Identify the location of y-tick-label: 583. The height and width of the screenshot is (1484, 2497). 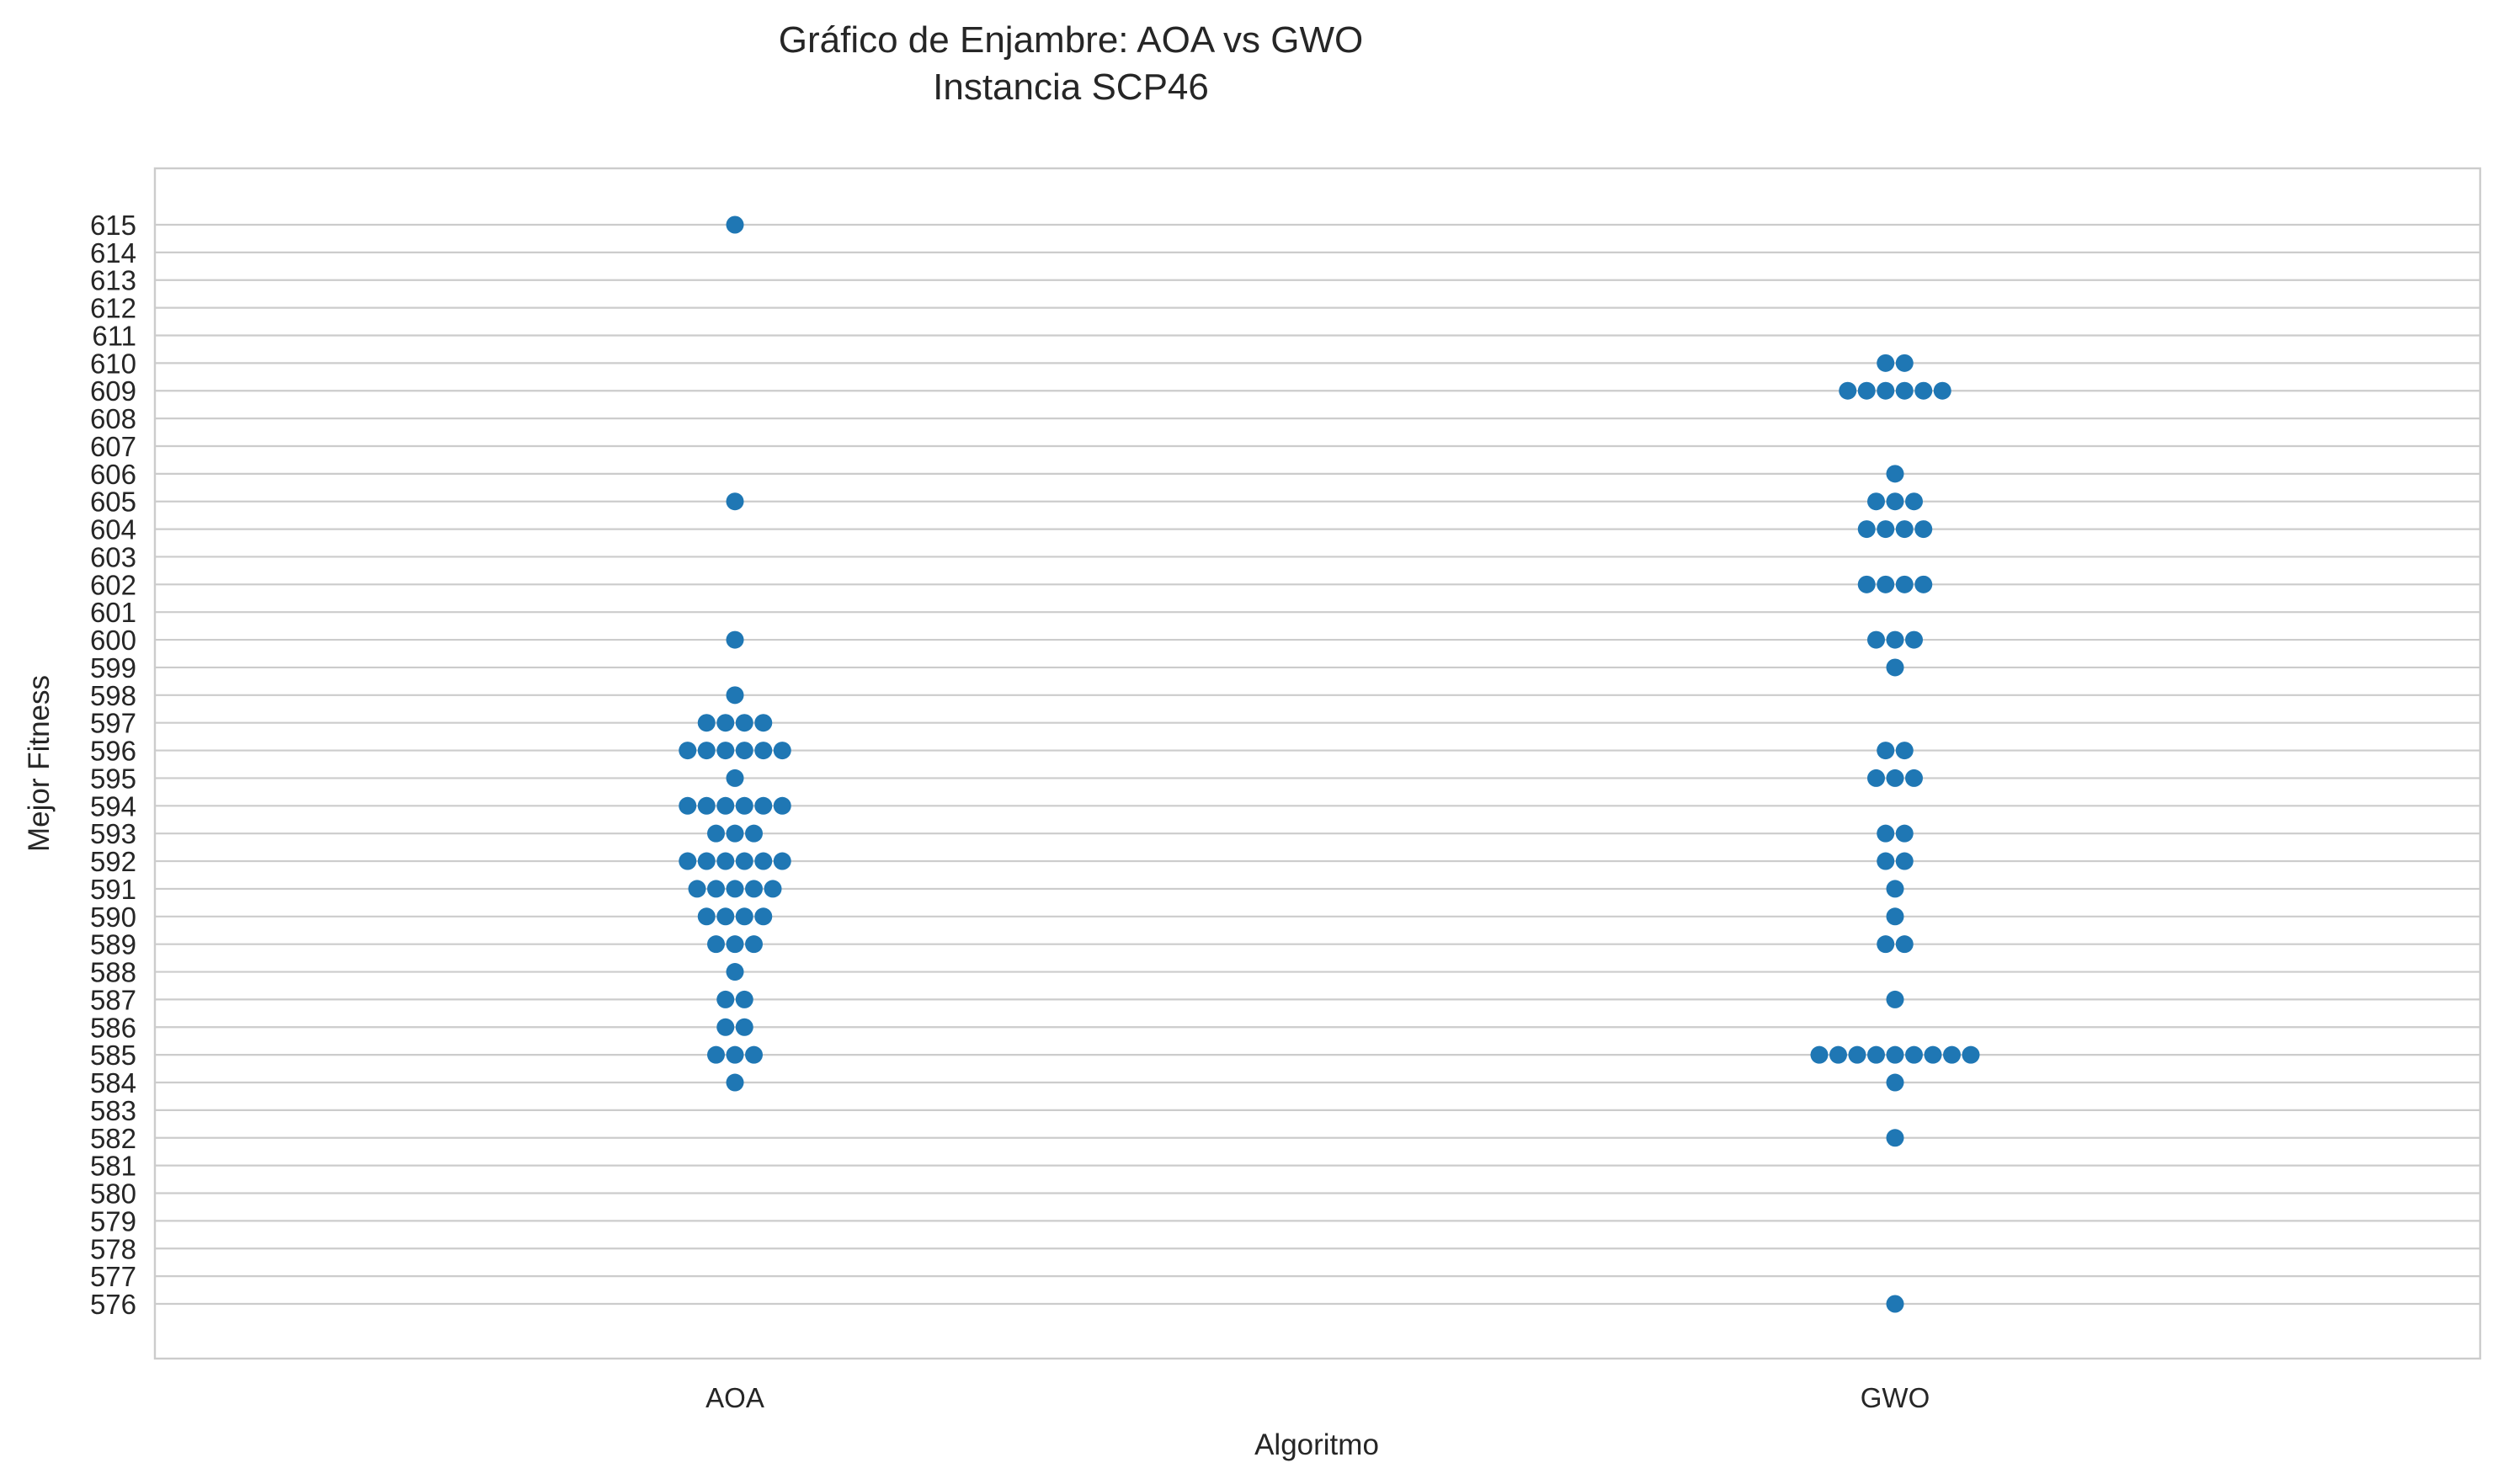
(113, 1110).